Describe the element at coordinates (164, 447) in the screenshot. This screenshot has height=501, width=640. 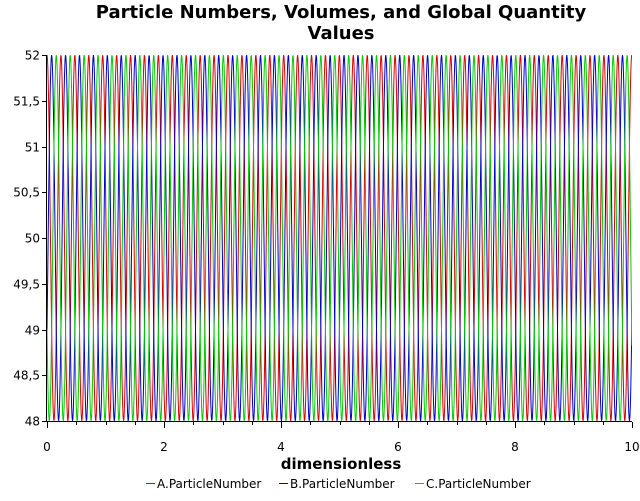
I see `x-tick-label: 2` at that location.